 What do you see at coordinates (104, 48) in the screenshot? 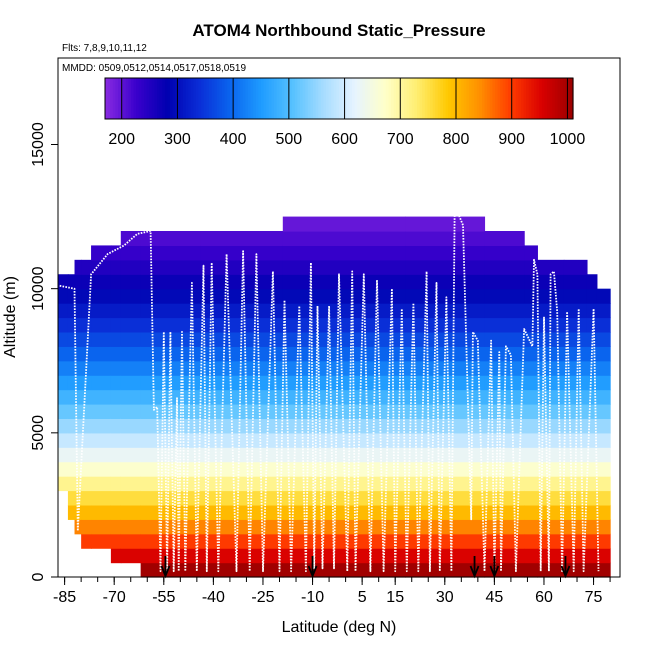
I see `flights-annotation: Flts: 7,8,9,10,11,12` at bounding box center [104, 48].